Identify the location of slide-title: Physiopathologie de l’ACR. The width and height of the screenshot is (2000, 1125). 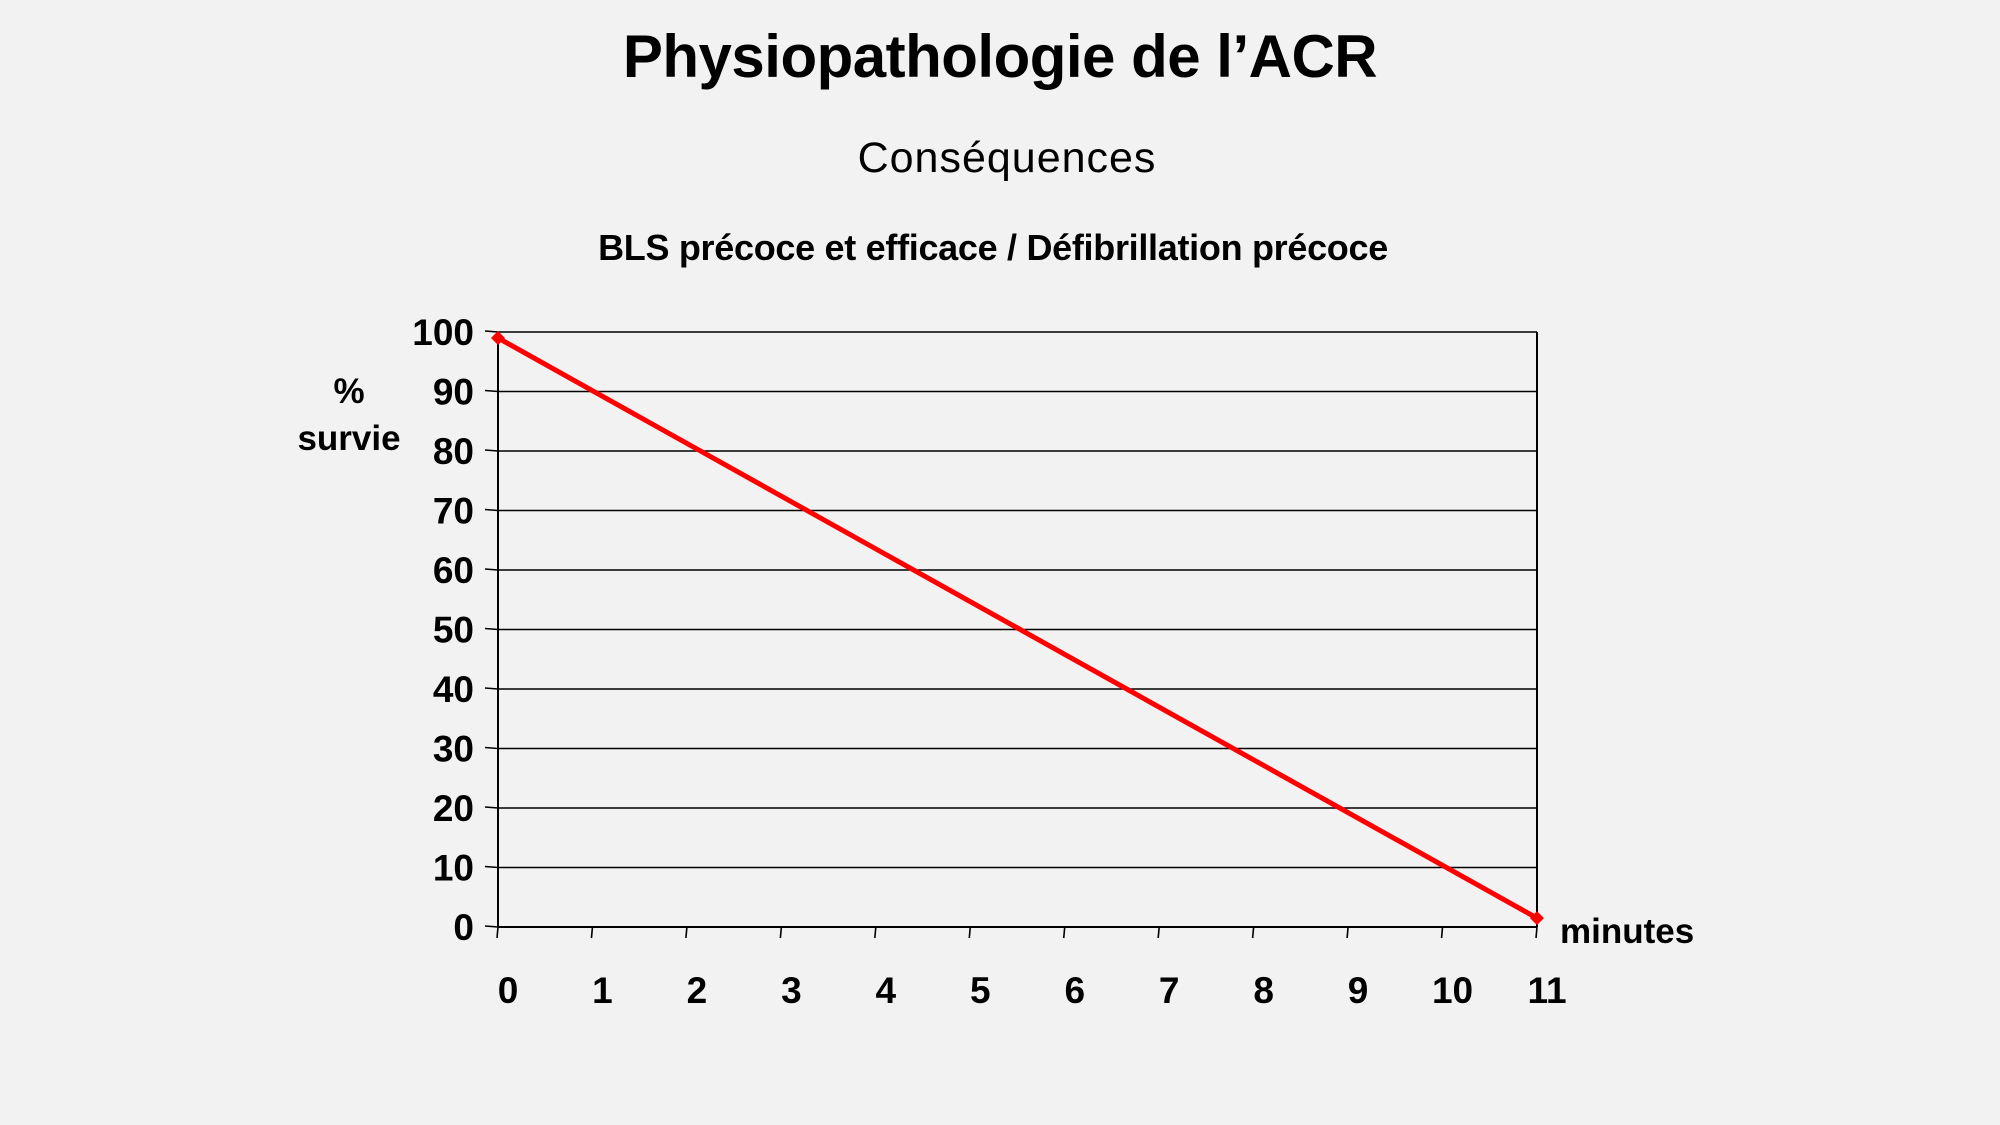
(1000, 56).